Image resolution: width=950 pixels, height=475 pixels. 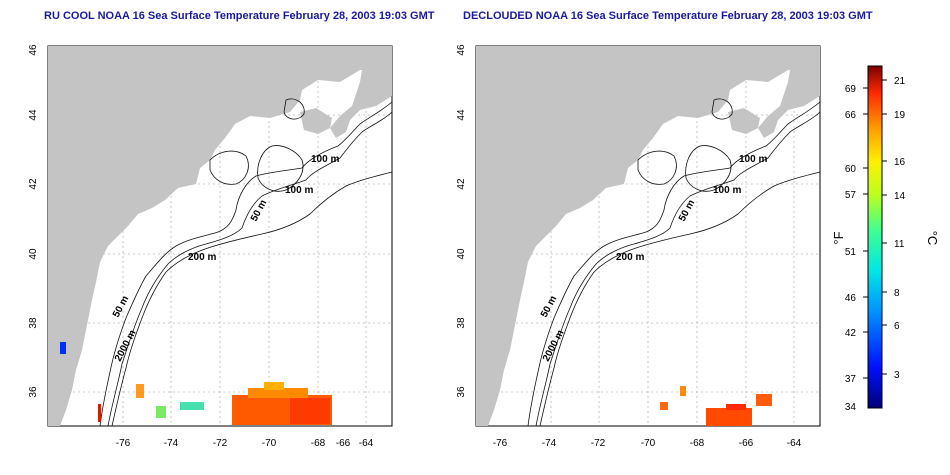 I want to click on svg-text: 21, so click(x=900, y=81).